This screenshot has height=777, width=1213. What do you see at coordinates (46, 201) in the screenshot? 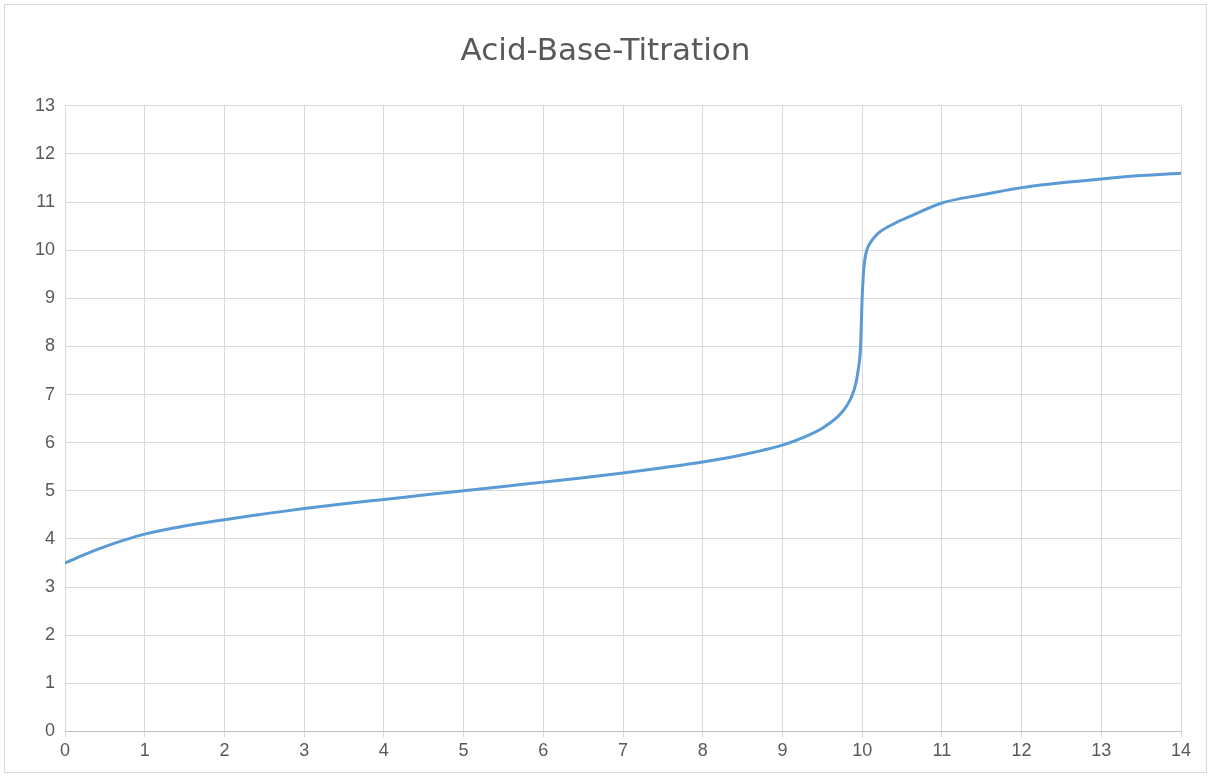
I see `y-tick-label: 11` at bounding box center [46, 201].